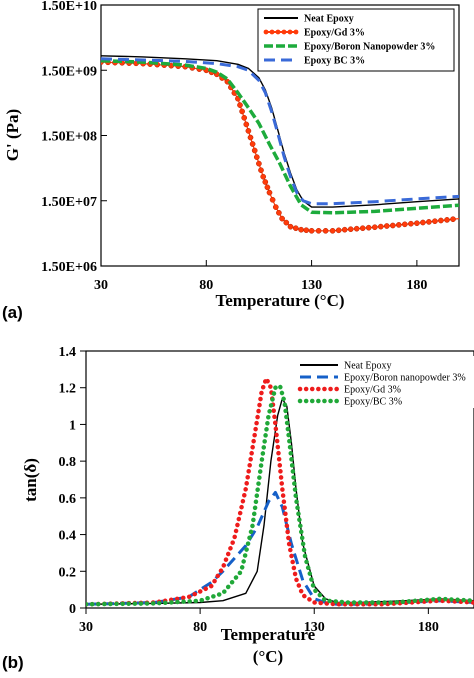 The width and height of the screenshot is (474, 678). I want to click on panel-a-label: (a), so click(12, 312).